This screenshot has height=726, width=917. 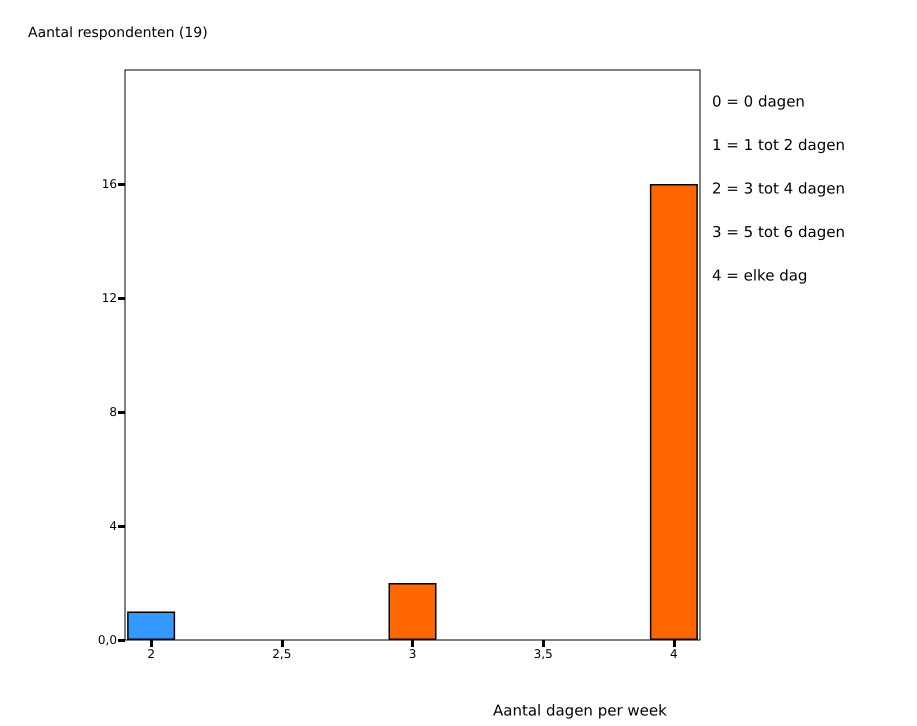 What do you see at coordinates (109, 298) in the screenshot?
I see `y-tick-label: 12` at bounding box center [109, 298].